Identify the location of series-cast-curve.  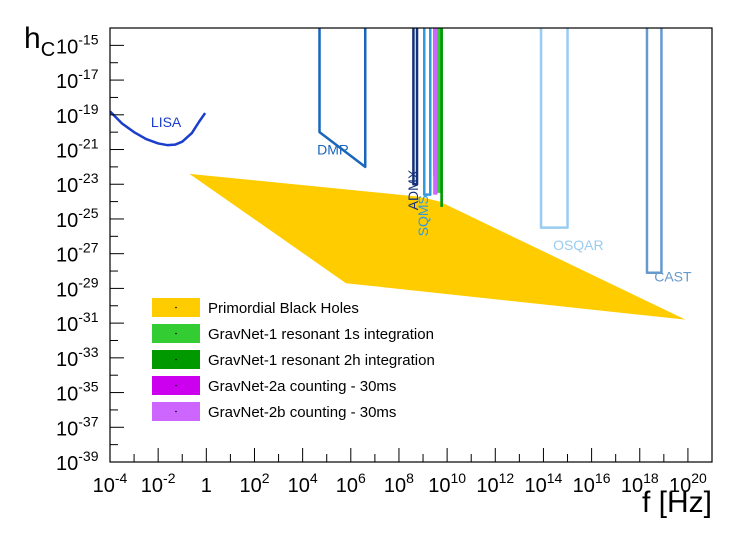
(654, 151).